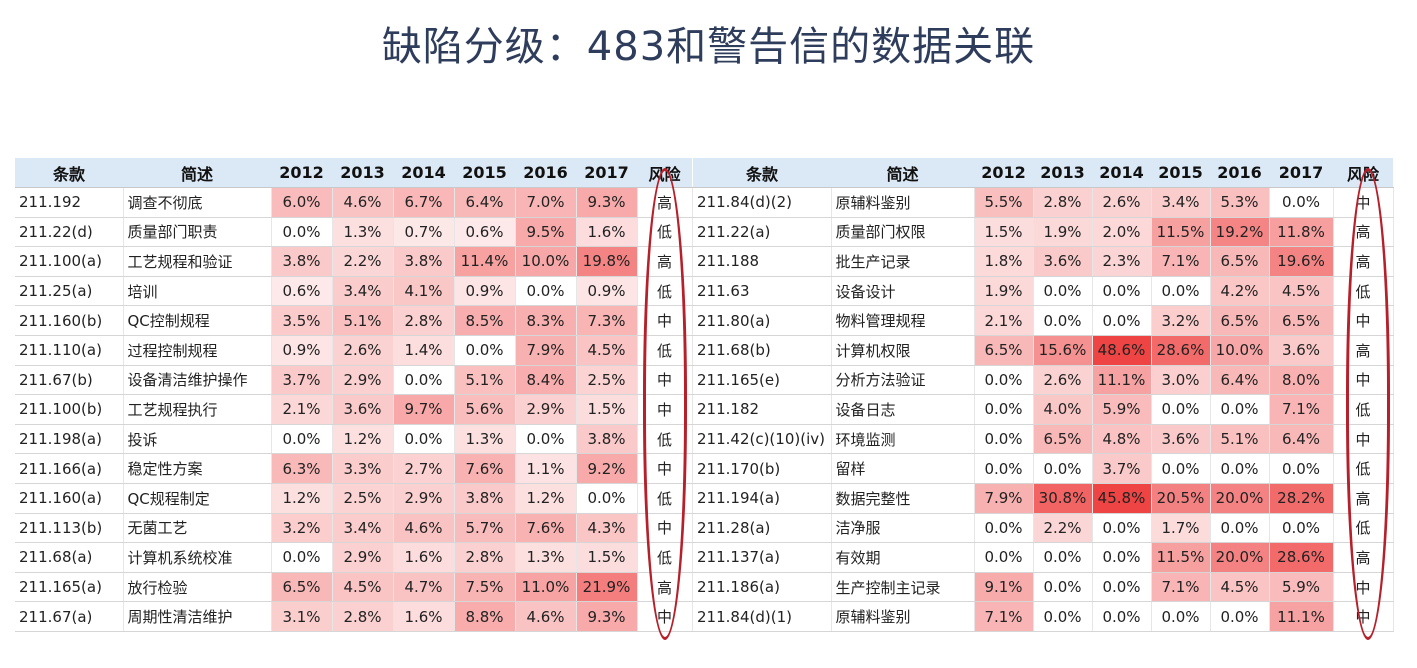  Describe the element at coordinates (302, 528) in the screenshot. I see `percent-cell: 3.2%` at that location.